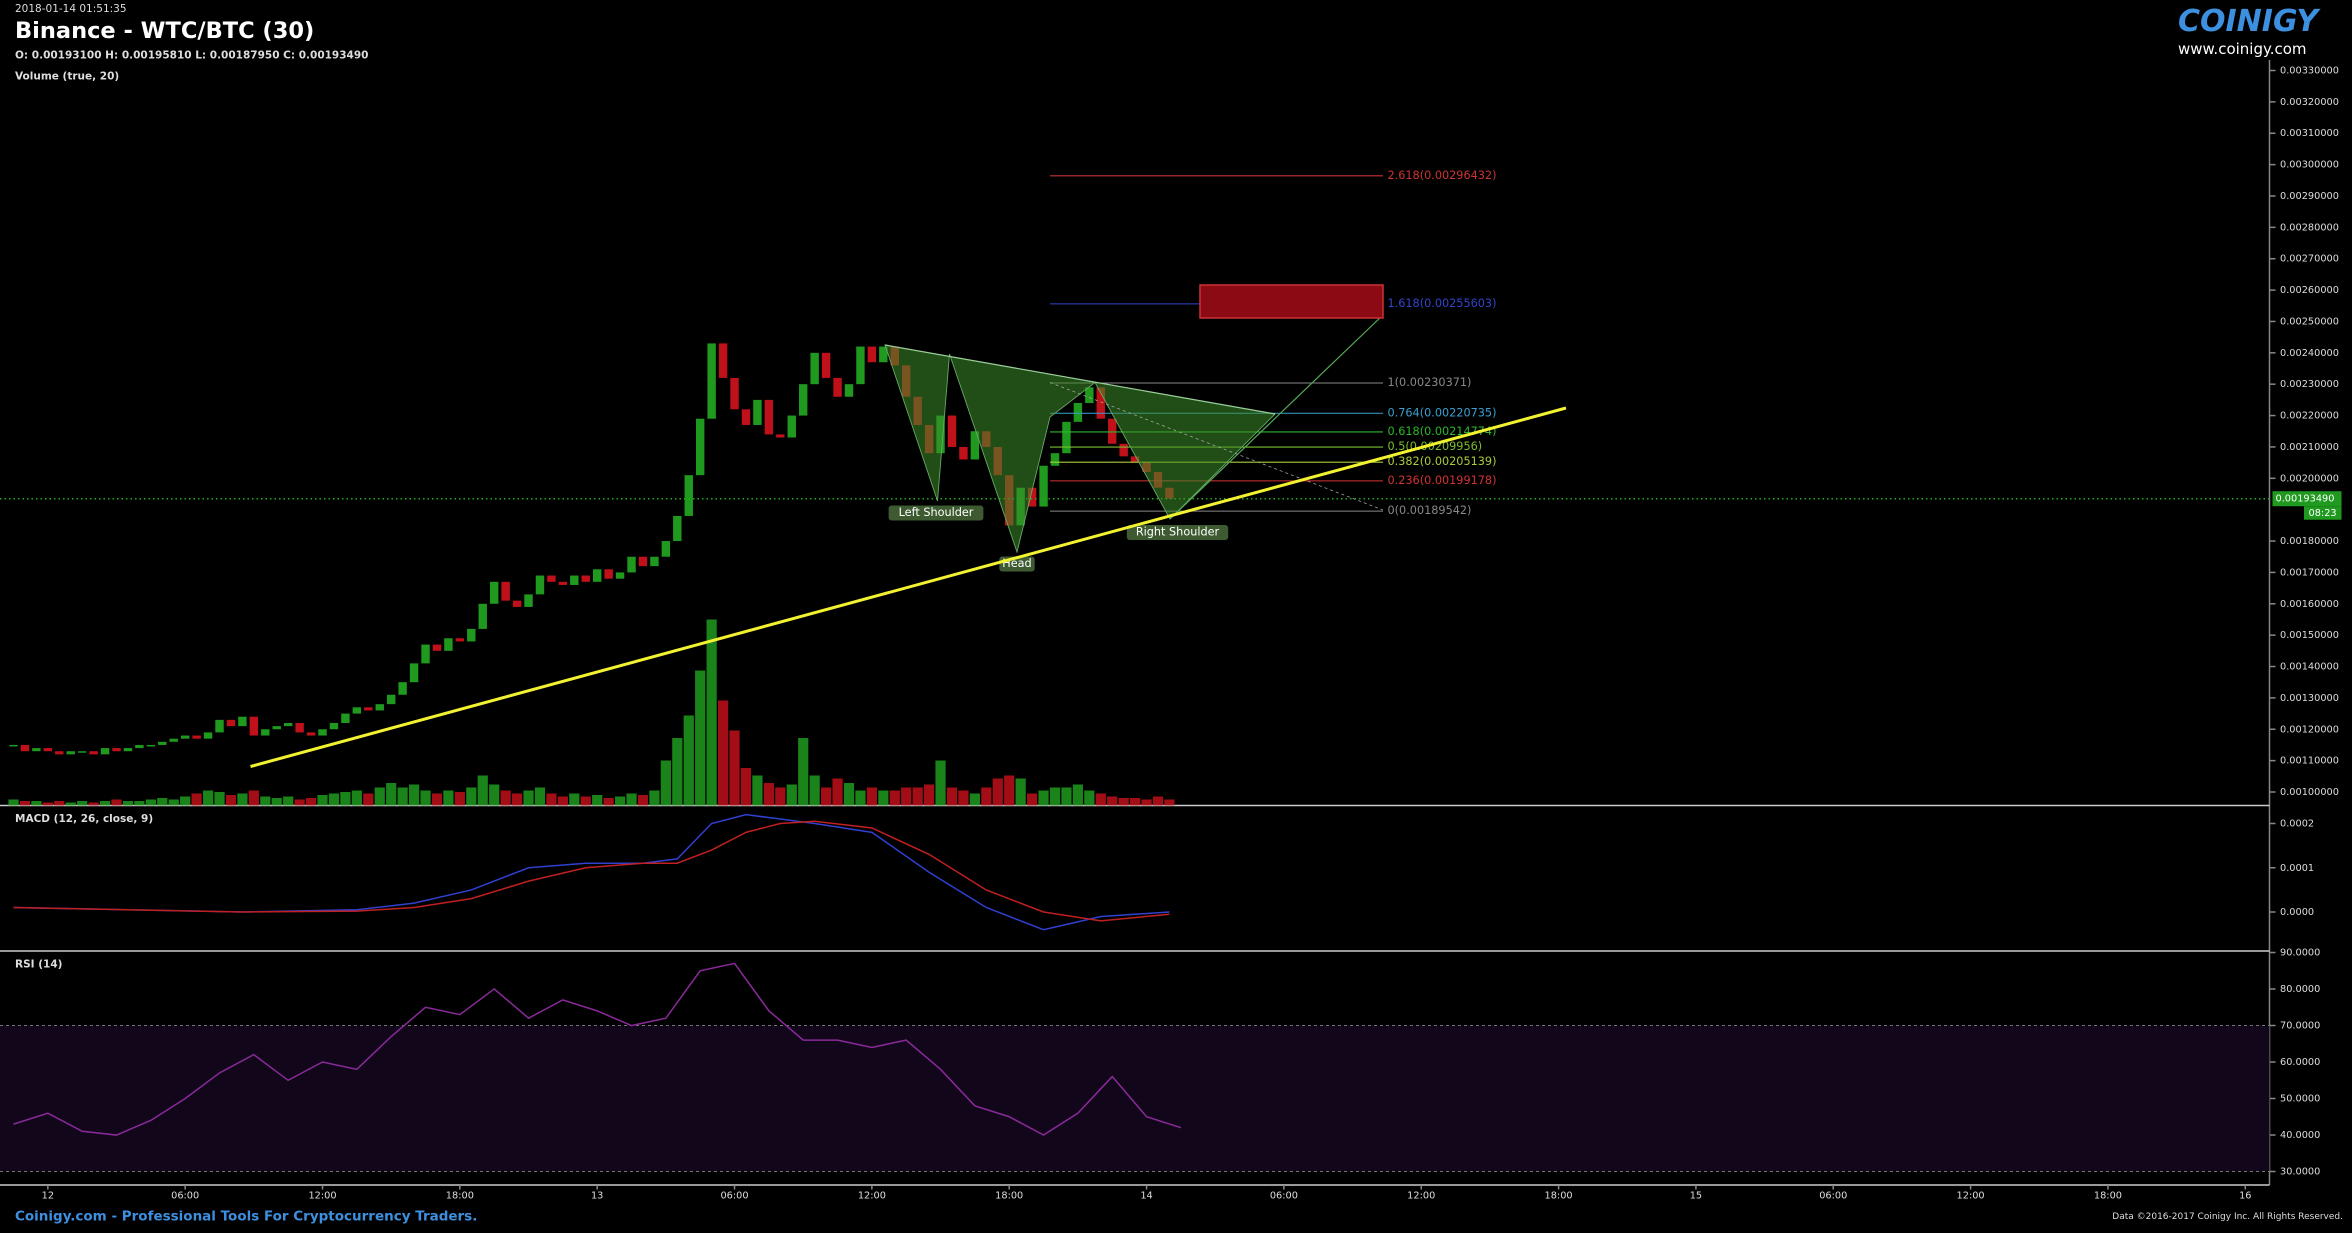 Image resolution: width=2352 pixels, height=1233 pixels. I want to click on y-tick-label: 0.00170000, so click(2309, 572).